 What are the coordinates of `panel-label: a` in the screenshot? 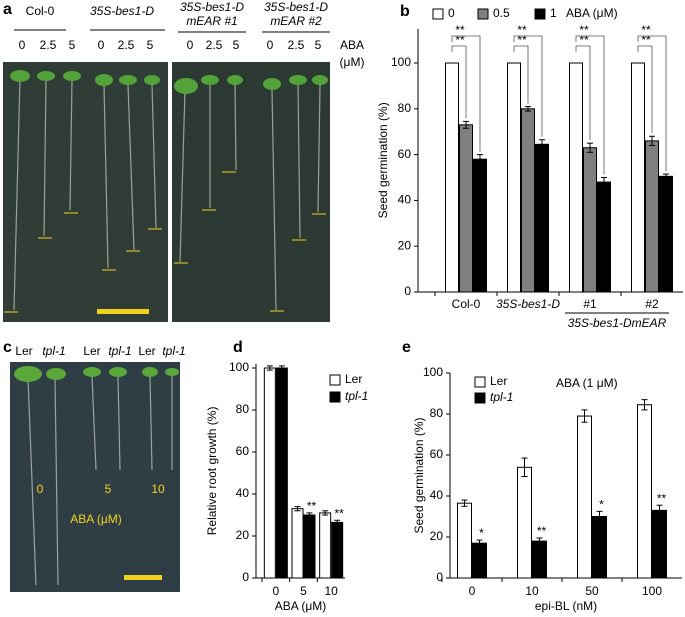 It's located at (7, 9).